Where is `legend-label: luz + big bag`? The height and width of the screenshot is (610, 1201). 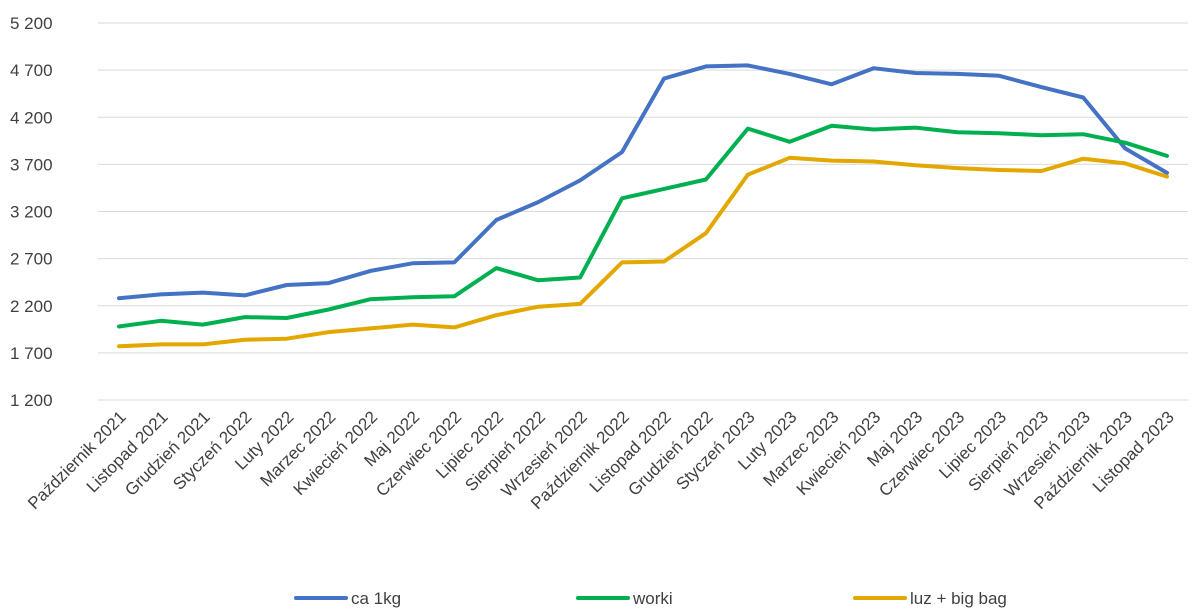 legend-label: luz + big bag is located at coordinates (958, 598).